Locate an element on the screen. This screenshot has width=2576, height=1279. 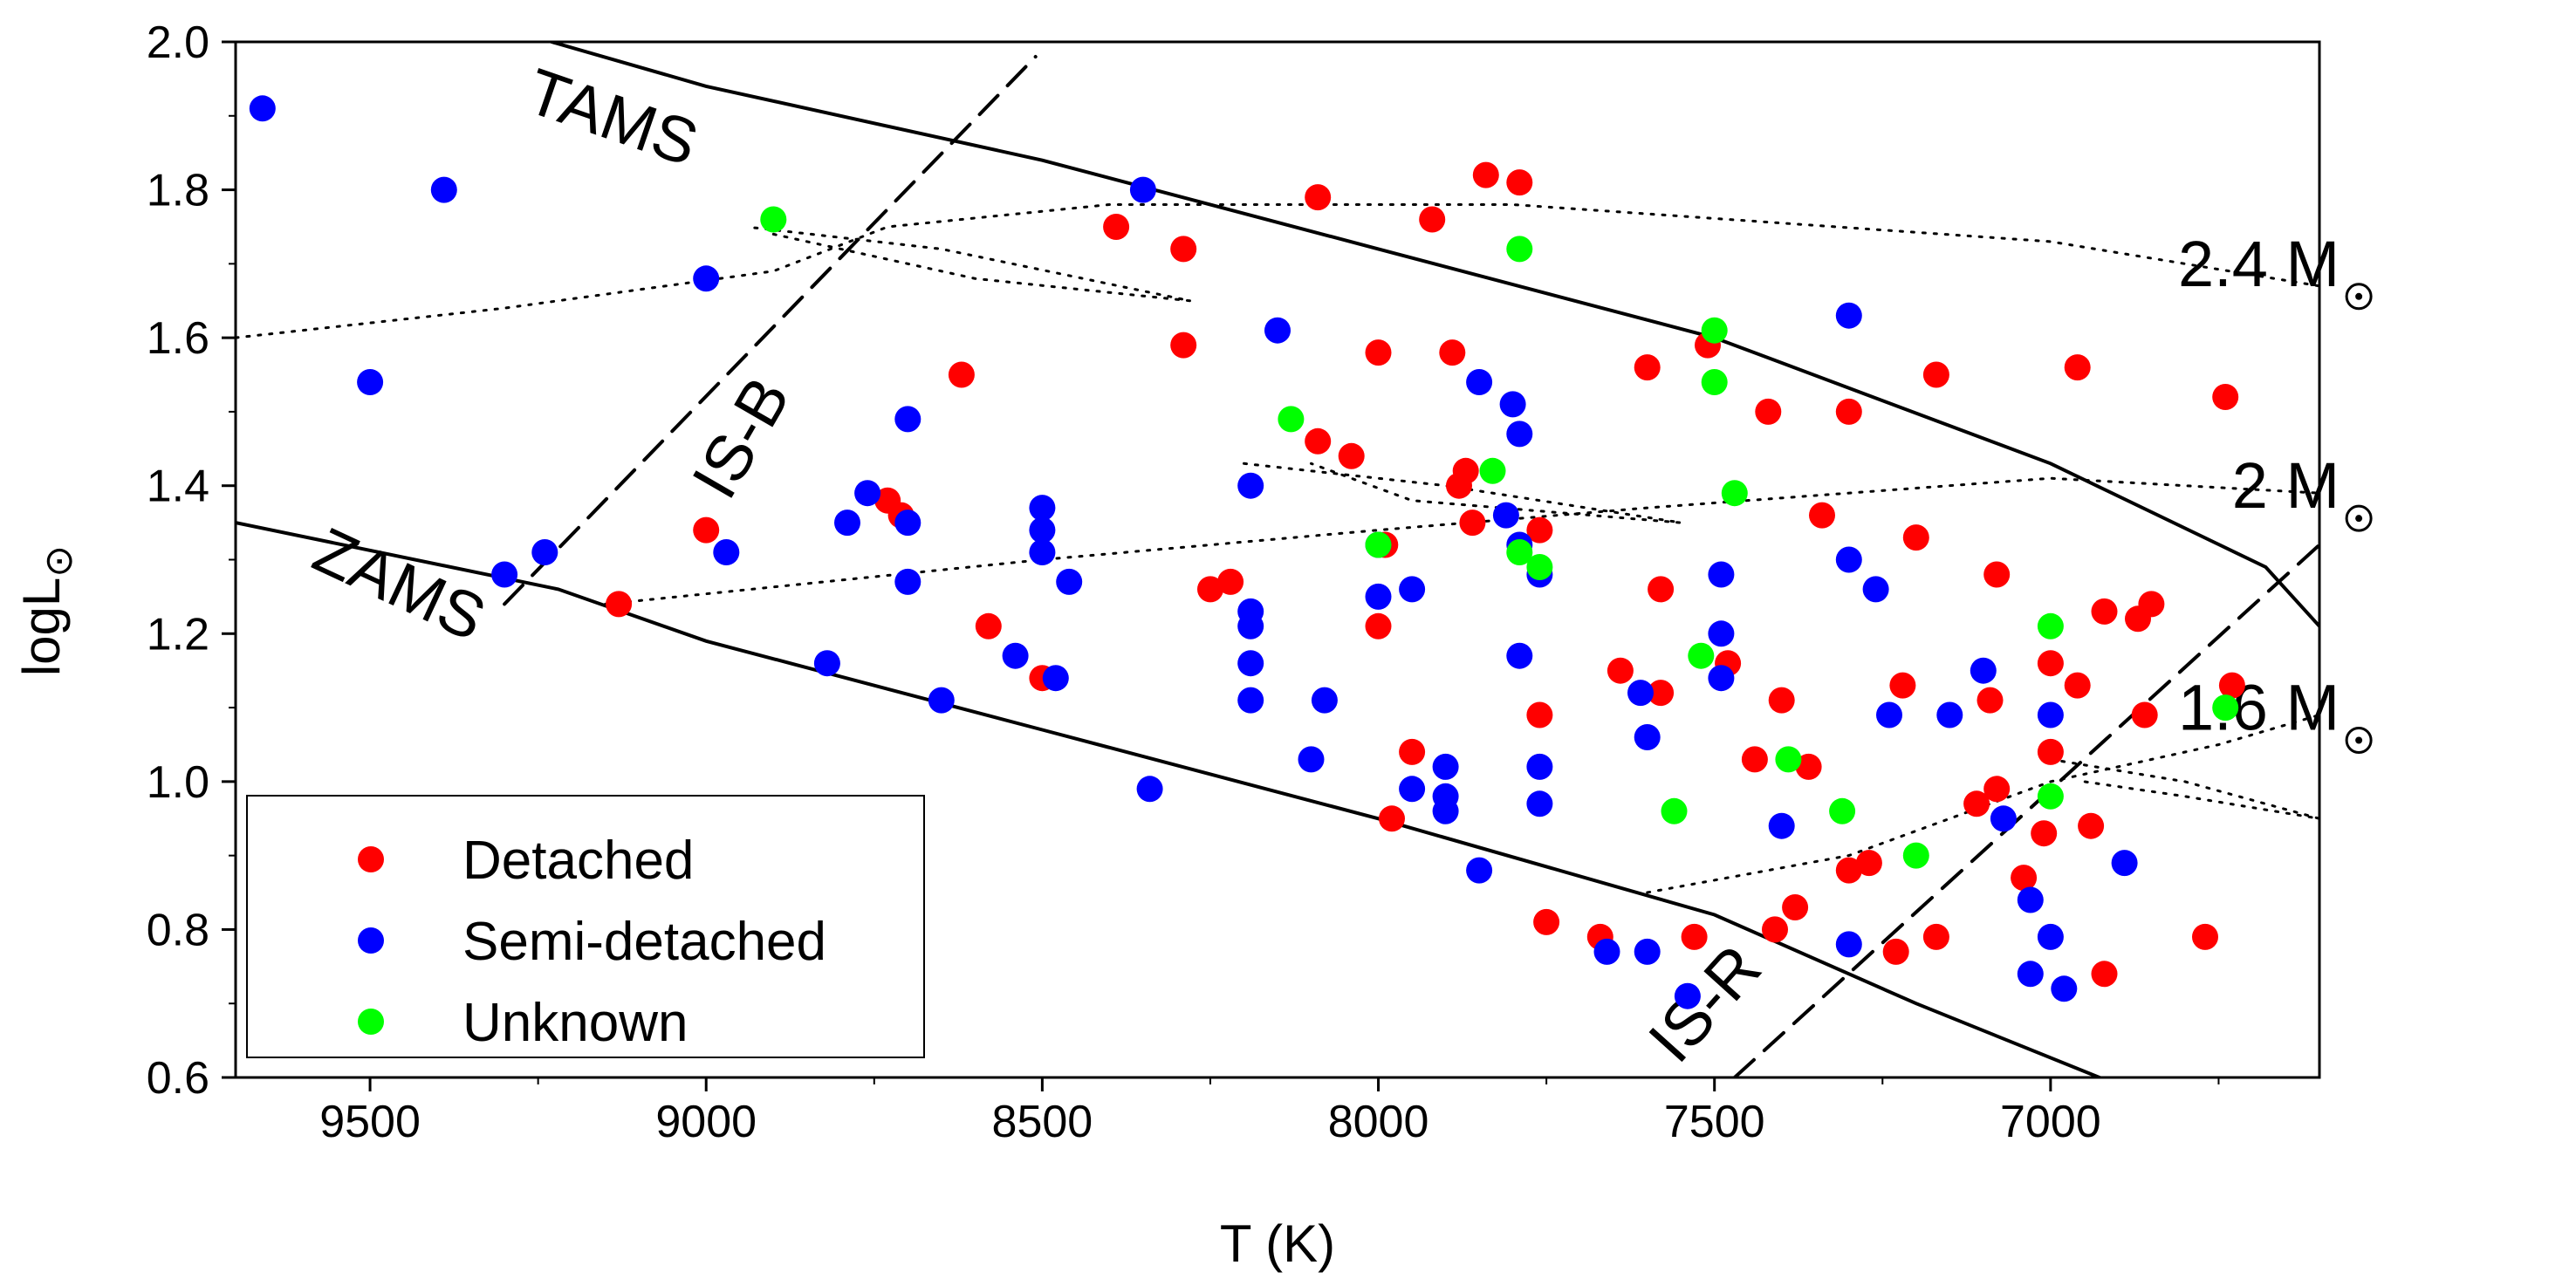
x-tick-label: 7000 is located at coordinates (2050, 1122).